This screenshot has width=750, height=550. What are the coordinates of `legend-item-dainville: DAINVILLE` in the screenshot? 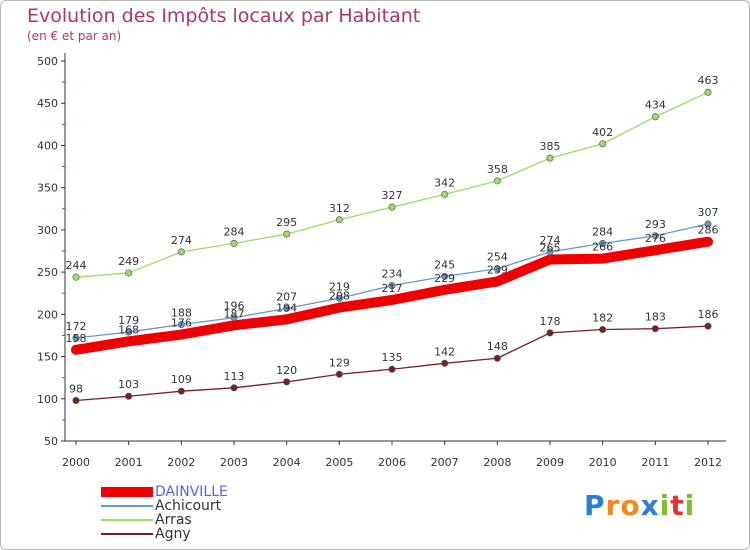 It's located at (164, 492).